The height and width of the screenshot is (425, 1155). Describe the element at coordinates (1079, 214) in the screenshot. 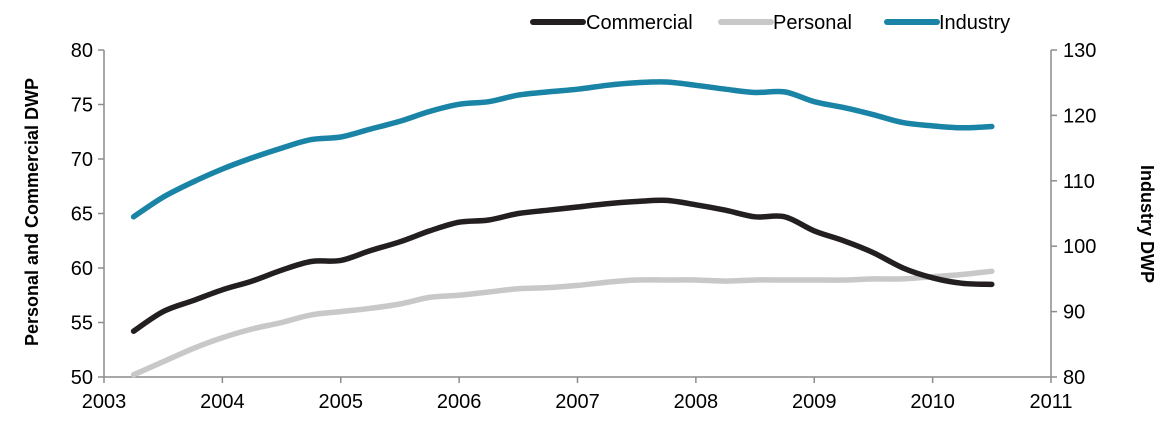

I see `right-y-tick-labels: 80 90 100 110 120 130` at that location.